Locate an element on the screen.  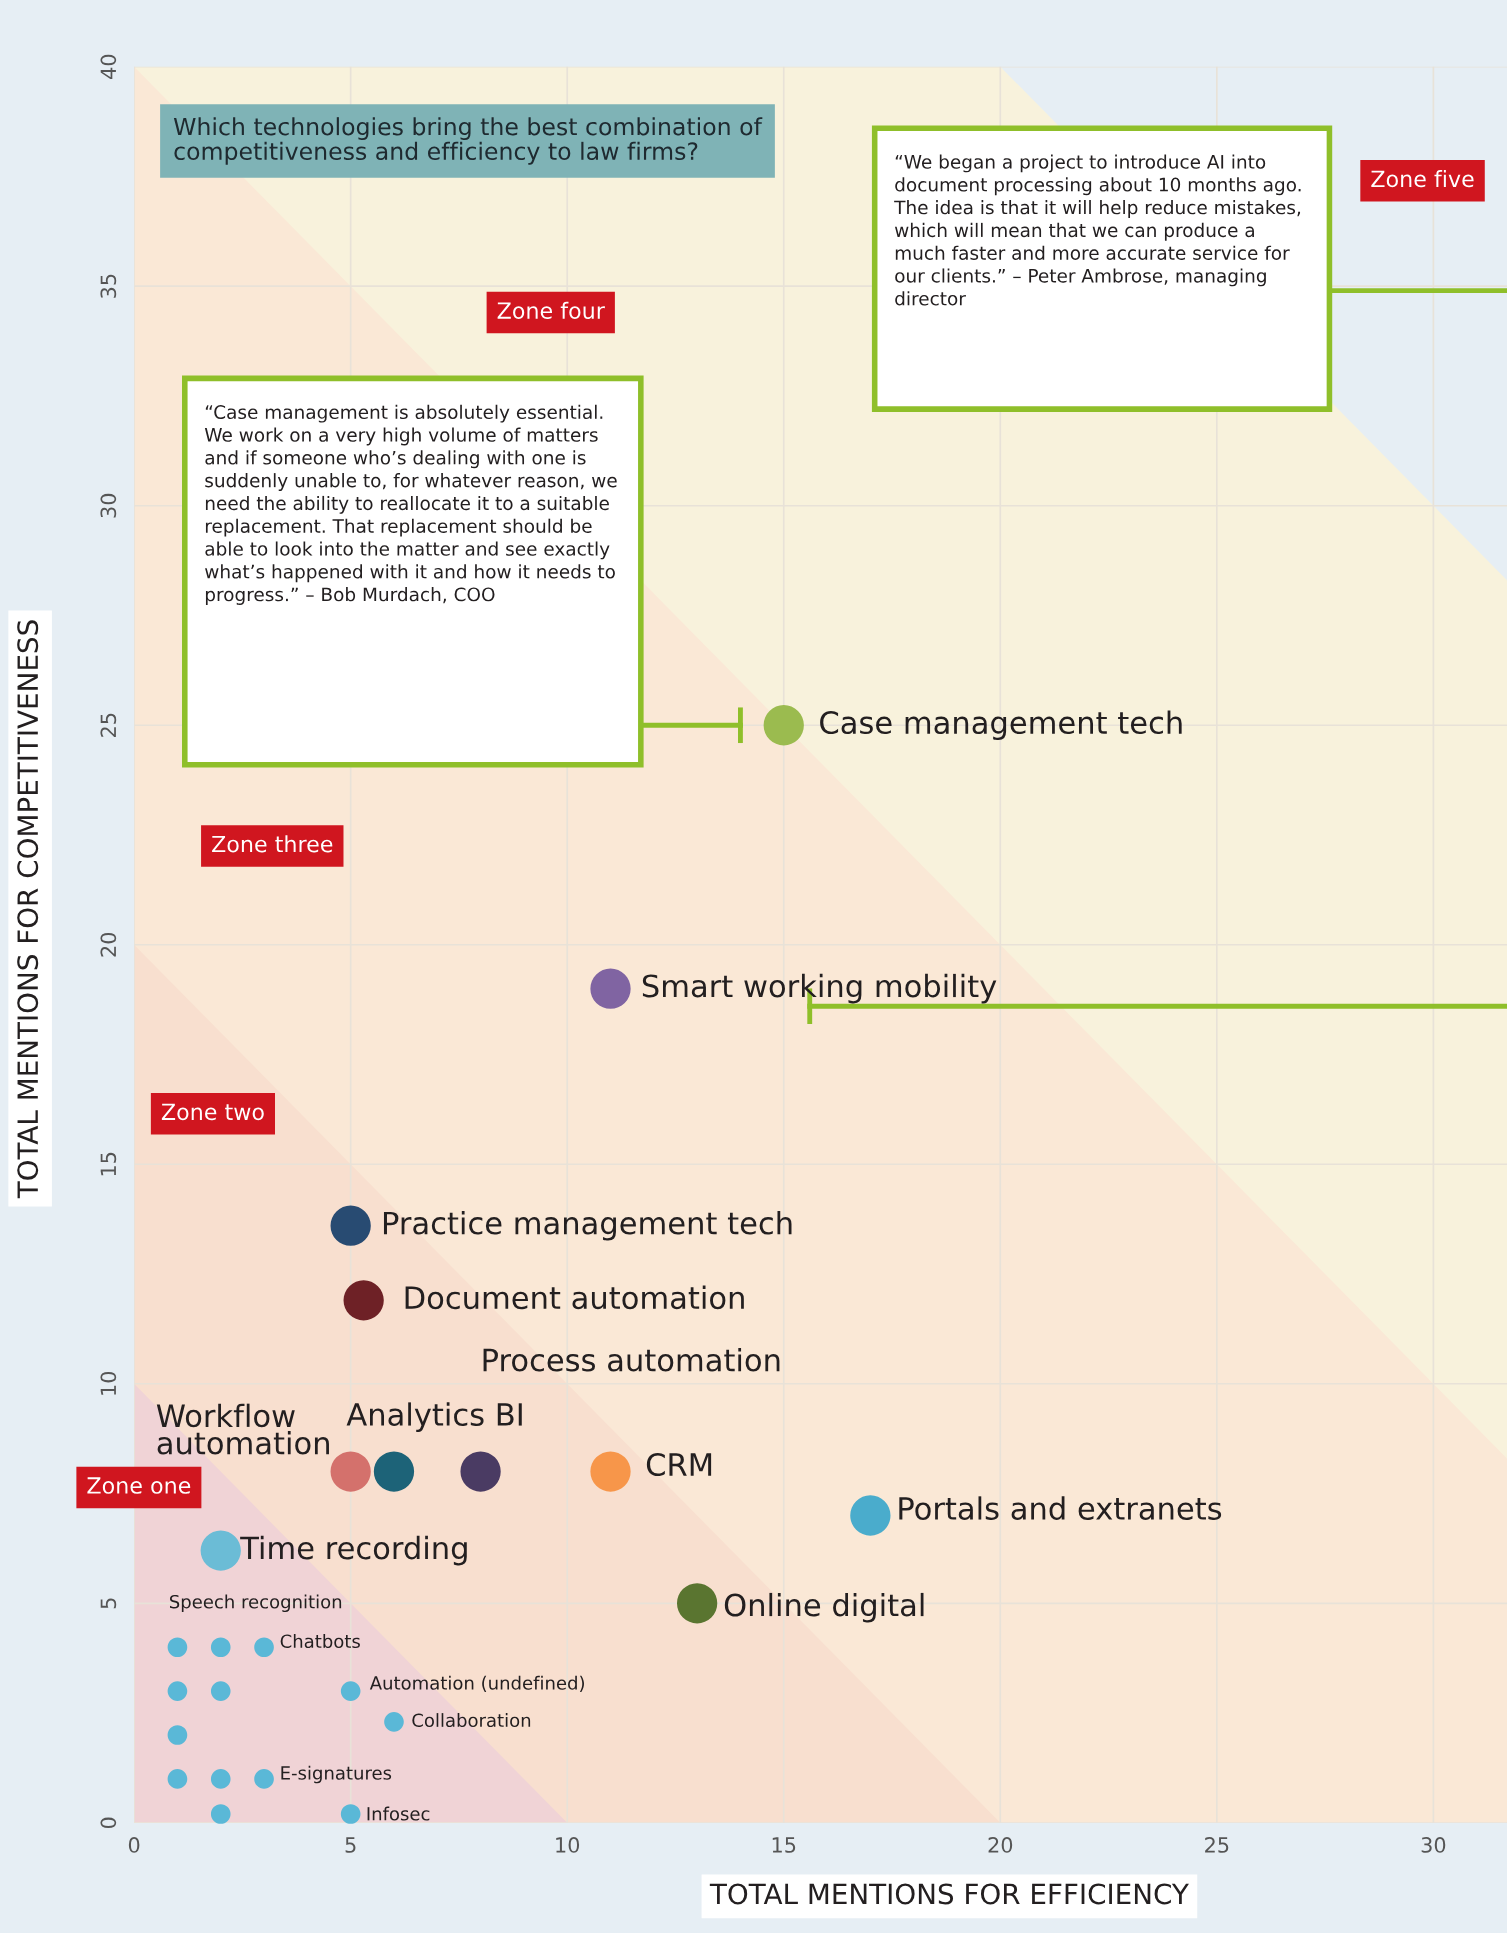
y-tick-label: 25 is located at coordinates (108, 725).